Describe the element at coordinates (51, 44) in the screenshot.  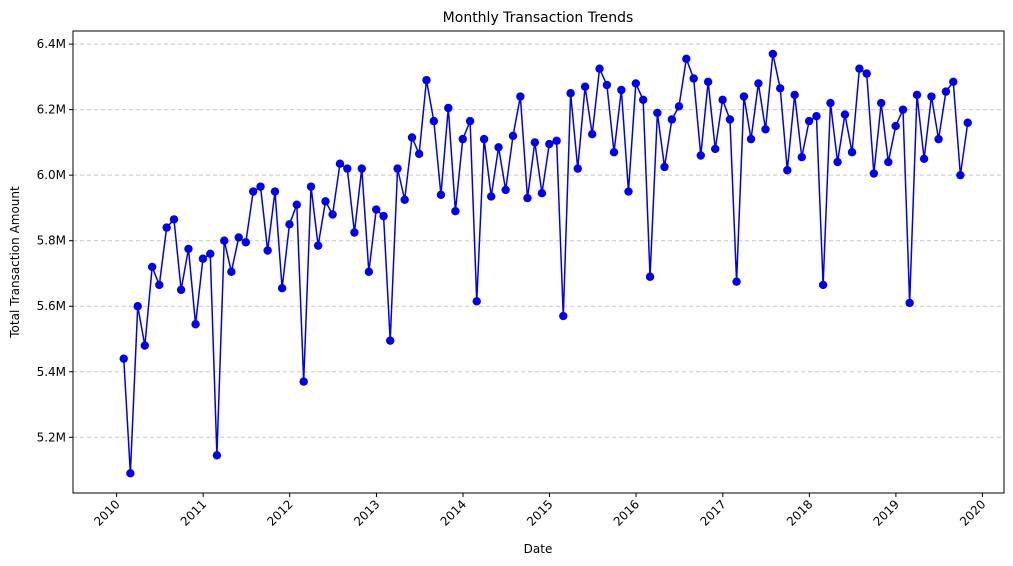
I see `y-tick-label: 6.4M` at that location.